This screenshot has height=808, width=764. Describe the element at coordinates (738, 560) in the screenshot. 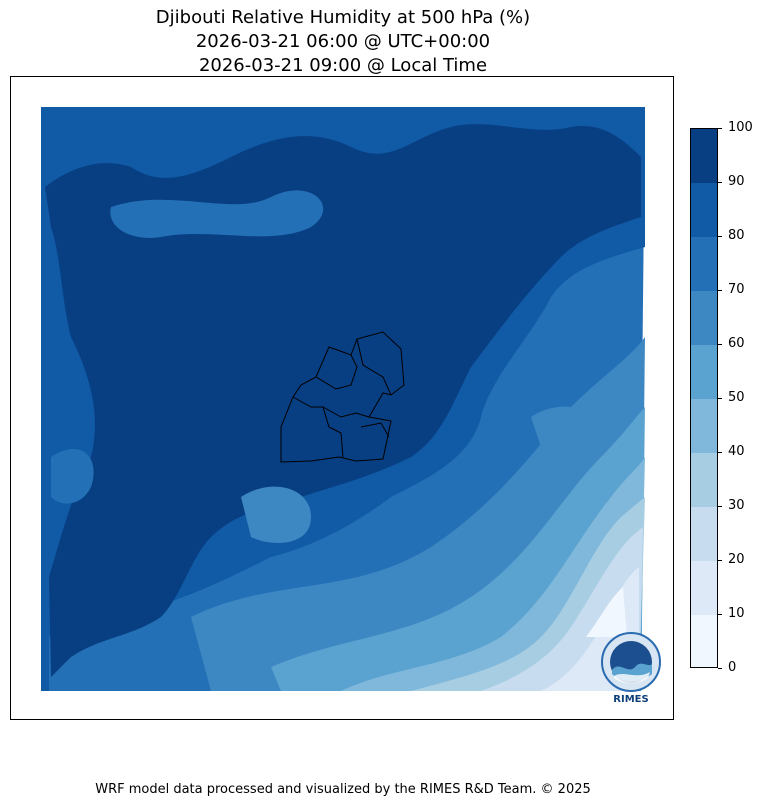

I see `colorbar-tick: 20` at that location.